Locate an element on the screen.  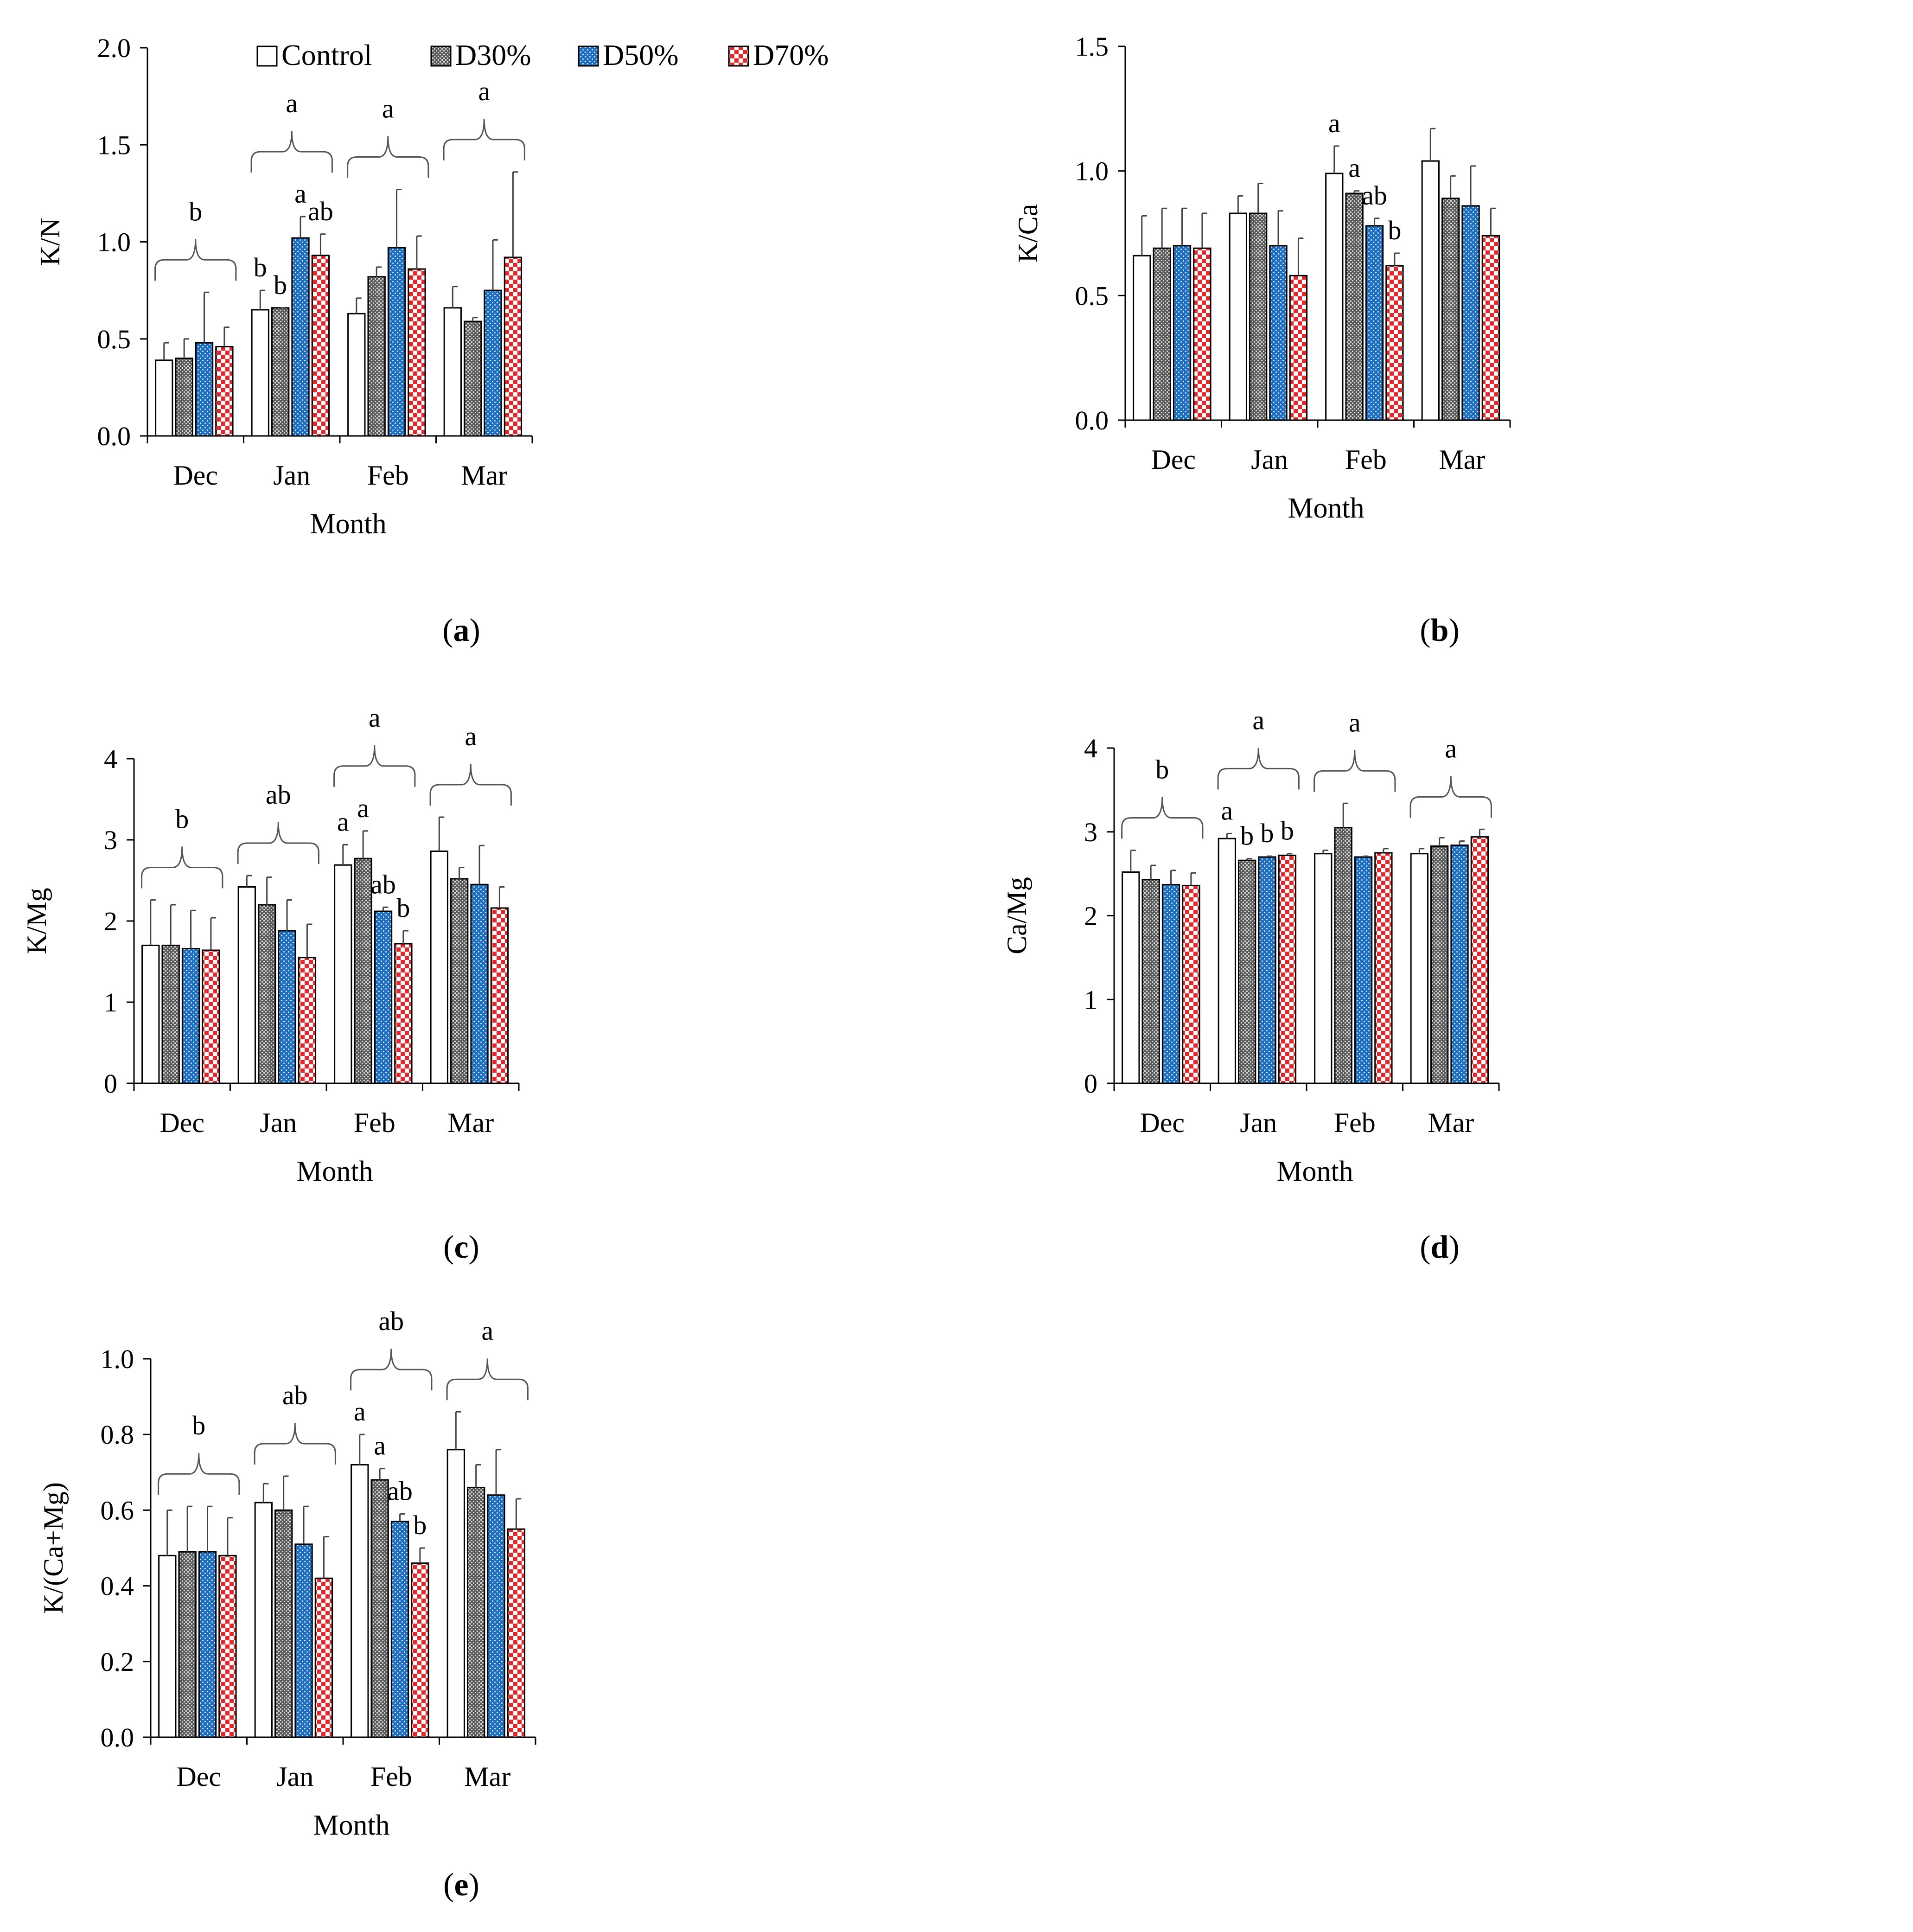
y-axis-title: K/N is located at coordinates (50, 242).